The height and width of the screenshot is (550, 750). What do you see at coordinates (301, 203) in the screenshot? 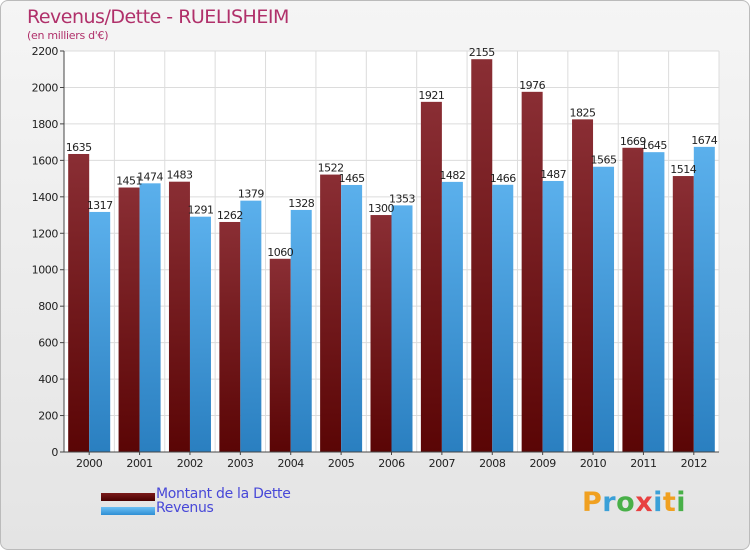
I see `data-label-revenus: 1328` at bounding box center [301, 203].